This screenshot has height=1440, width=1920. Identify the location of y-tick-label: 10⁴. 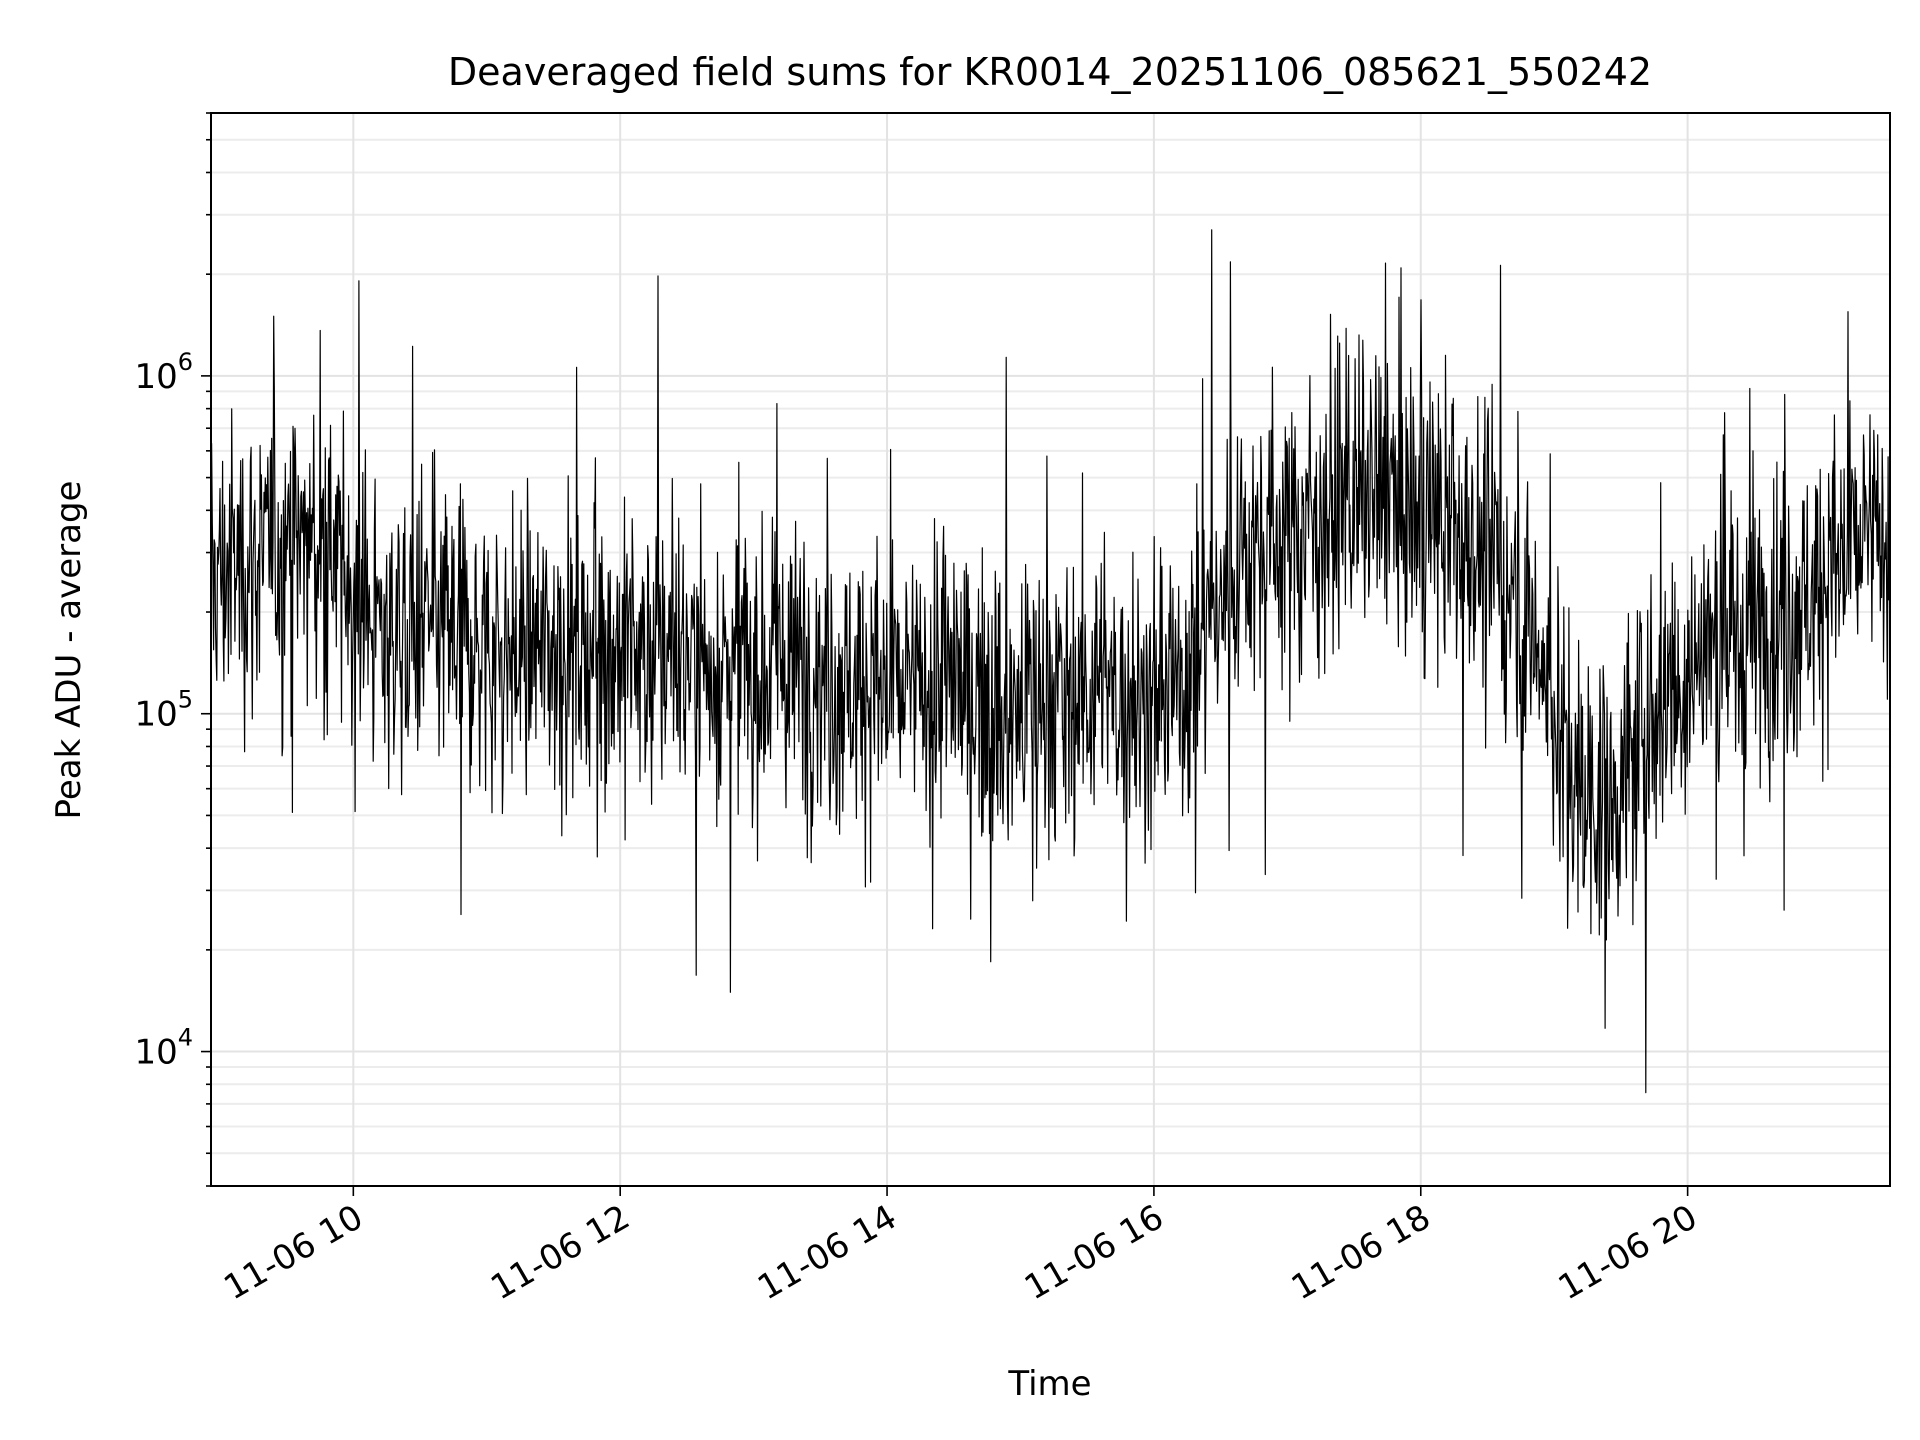
(163, 1048).